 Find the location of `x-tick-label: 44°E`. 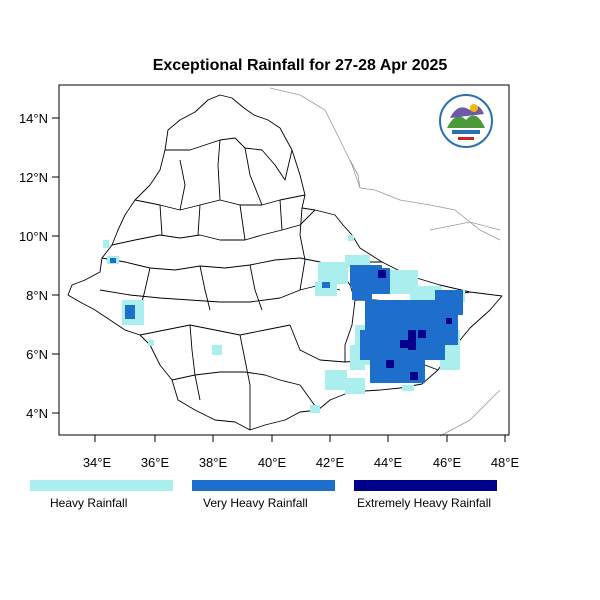

x-tick-label: 44°E is located at coordinates (388, 462).